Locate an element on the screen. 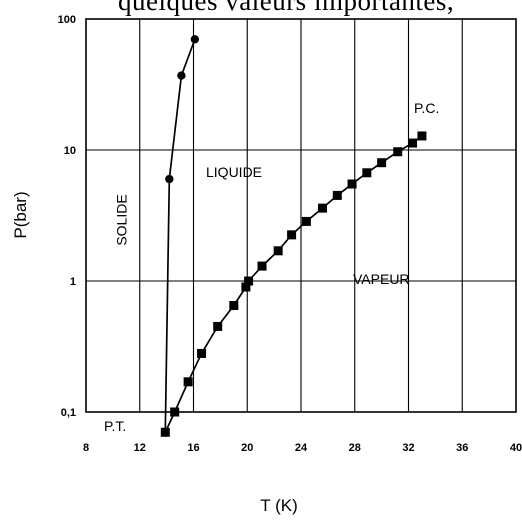 The image size is (522, 525). y-tick-label: 1 is located at coordinates (73, 282).